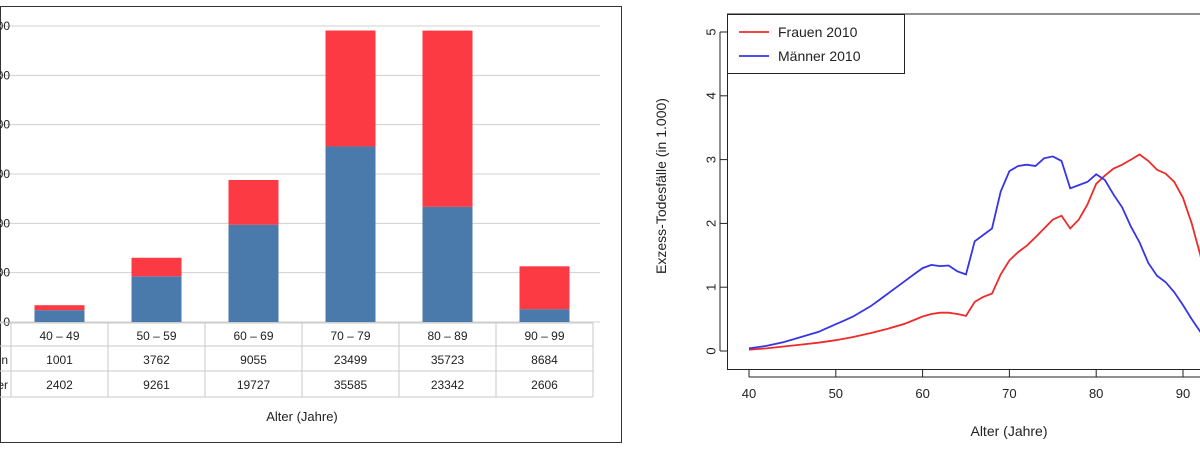  Describe the element at coordinates (253, 360) in the screenshot. I see `table-cell: 9055` at that location.